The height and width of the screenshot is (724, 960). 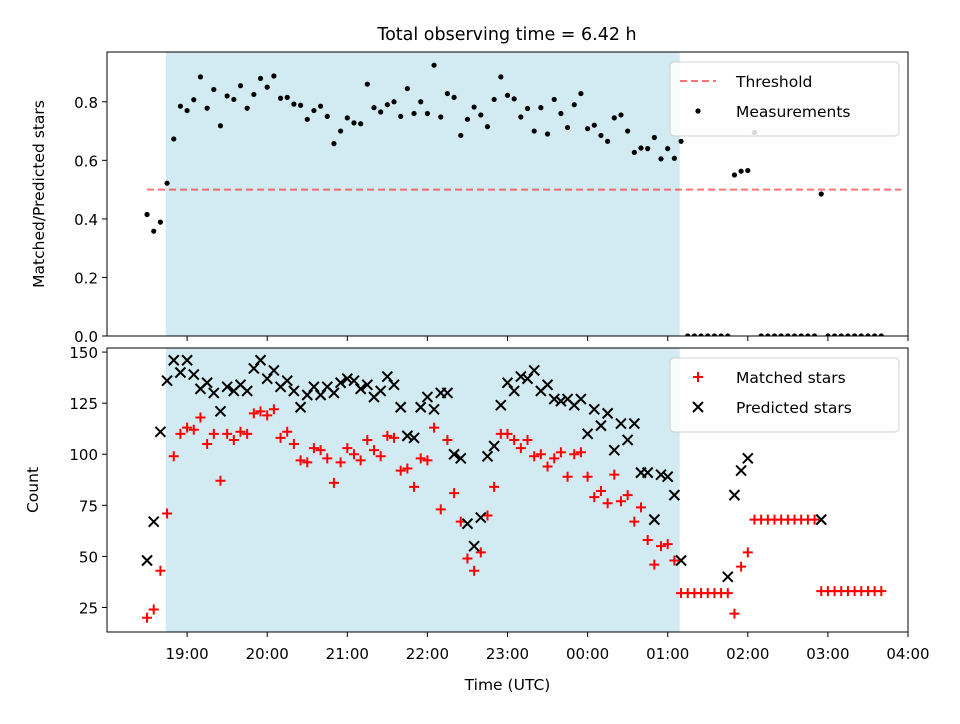 I want to click on y-tick-label: 50, so click(x=88, y=557).